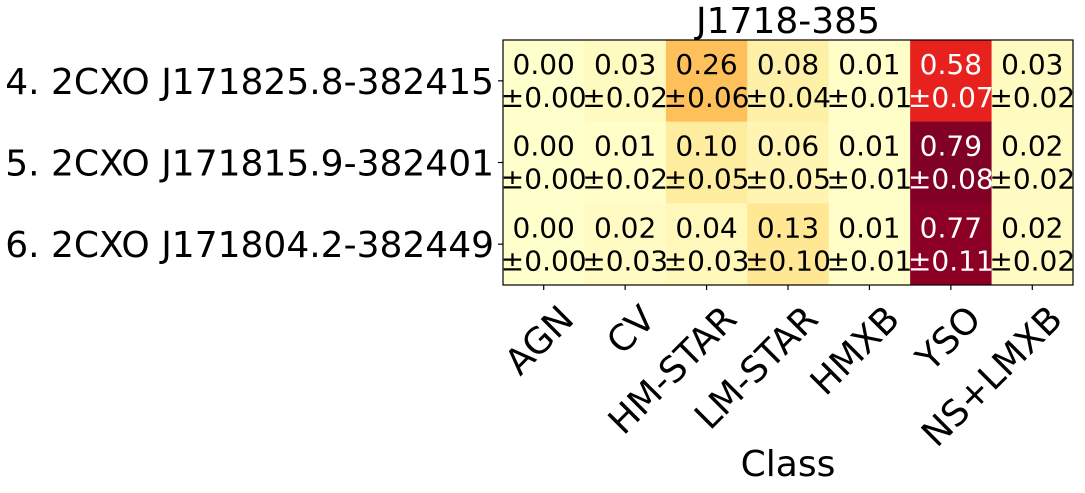 Image resolution: width=1085 pixels, height=493 pixels. I want to click on y-tick-label: 6. 2CXO J171804.2-382449, so click(249, 245).